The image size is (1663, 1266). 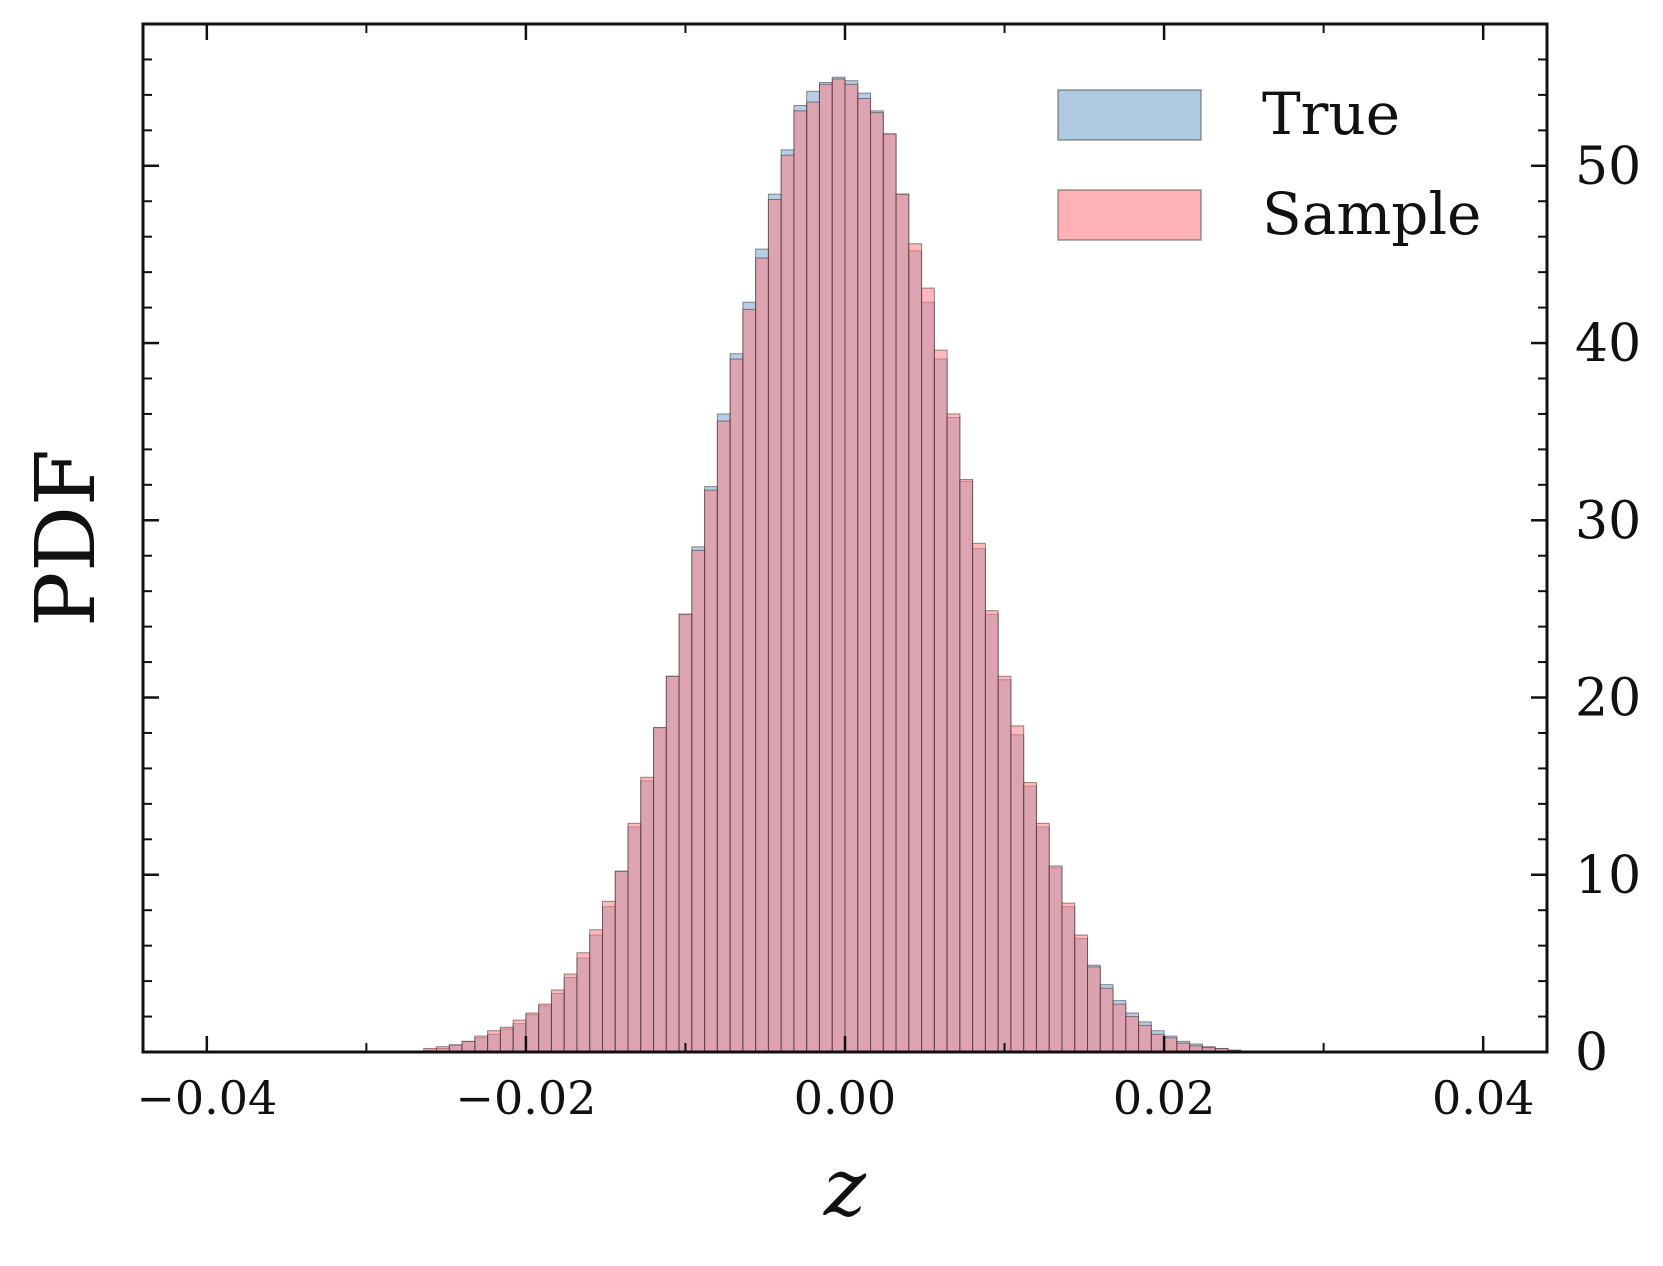 What do you see at coordinates (1129, 215) in the screenshot?
I see `legend-swatch-sample` at bounding box center [1129, 215].